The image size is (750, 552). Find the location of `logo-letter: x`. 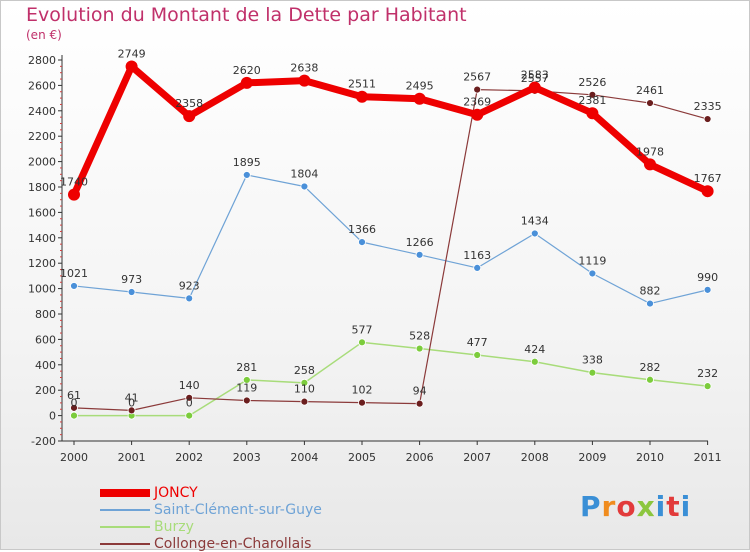

logo-letter: x is located at coordinates (646, 506).